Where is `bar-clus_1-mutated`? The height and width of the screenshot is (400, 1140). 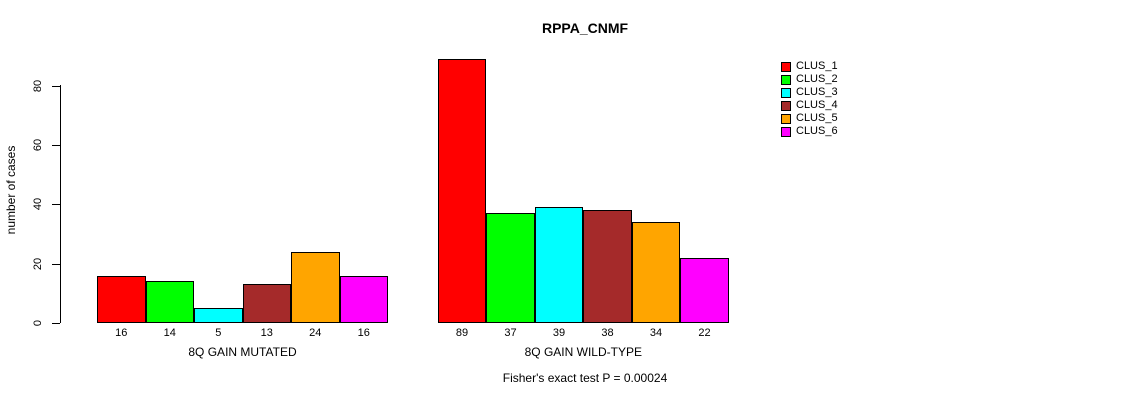
bar-clus_1-mutated is located at coordinates (121, 299).